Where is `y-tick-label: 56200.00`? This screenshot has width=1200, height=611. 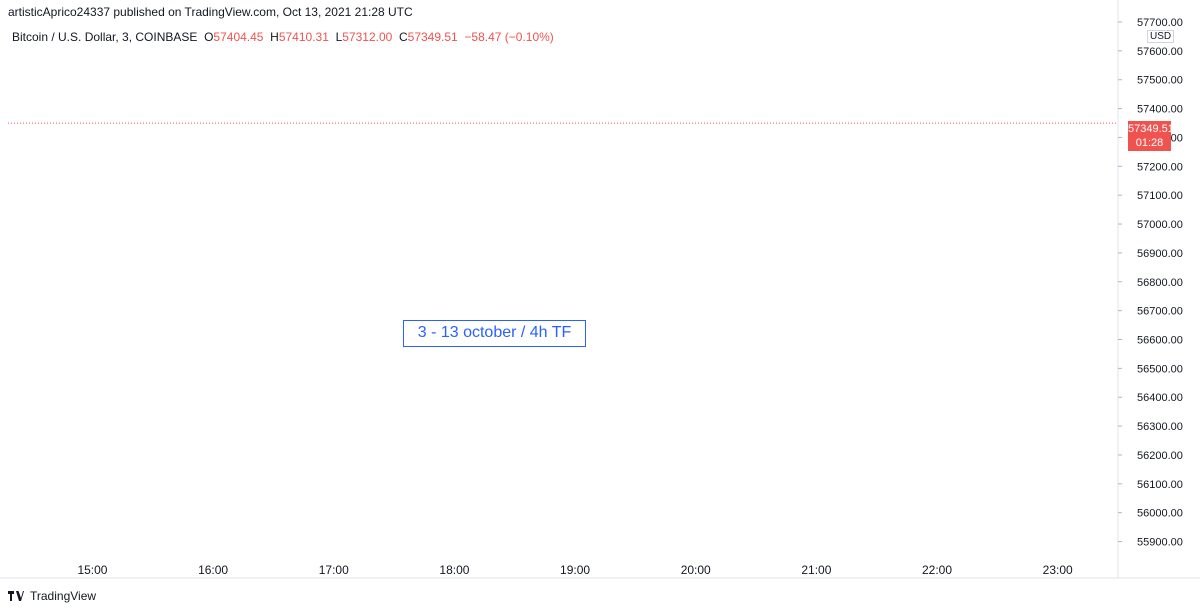
y-tick-label: 56200.00 is located at coordinates (1160, 456).